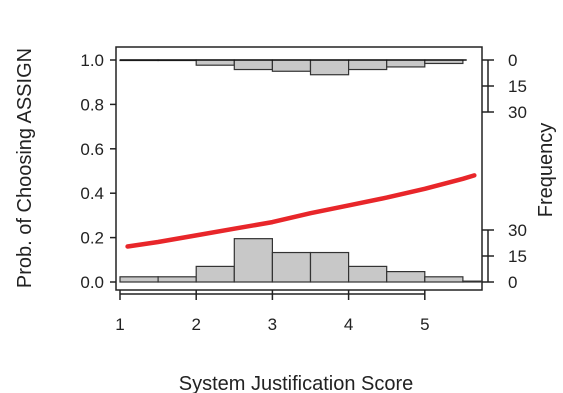 This screenshot has height=393, width=563. Describe the element at coordinates (92, 104) in the screenshot. I see `y-tick-label: 0.8` at that location.